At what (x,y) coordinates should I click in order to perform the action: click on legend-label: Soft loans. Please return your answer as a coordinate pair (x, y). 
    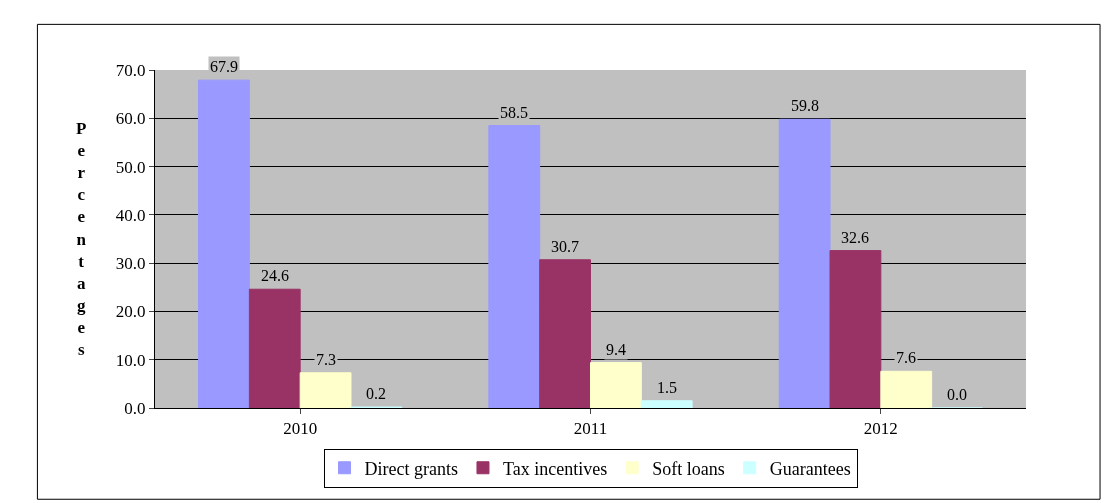
    Looking at the image, I should click on (688, 468).